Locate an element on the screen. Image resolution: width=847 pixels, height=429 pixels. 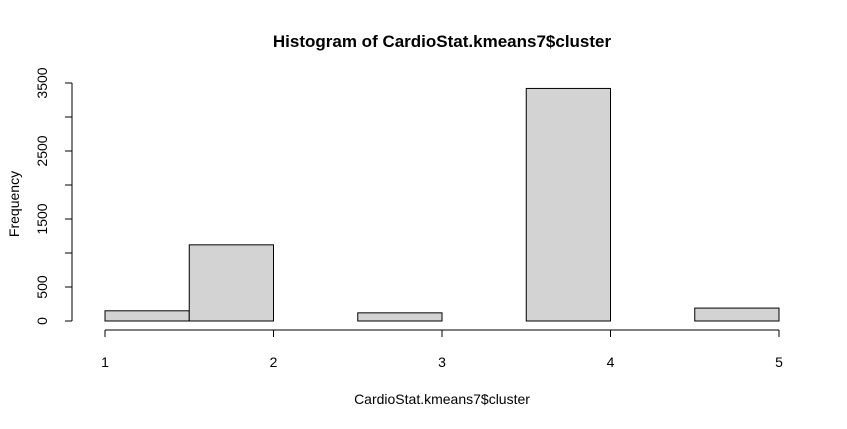
x-tick-label: 1 is located at coordinates (105, 362).